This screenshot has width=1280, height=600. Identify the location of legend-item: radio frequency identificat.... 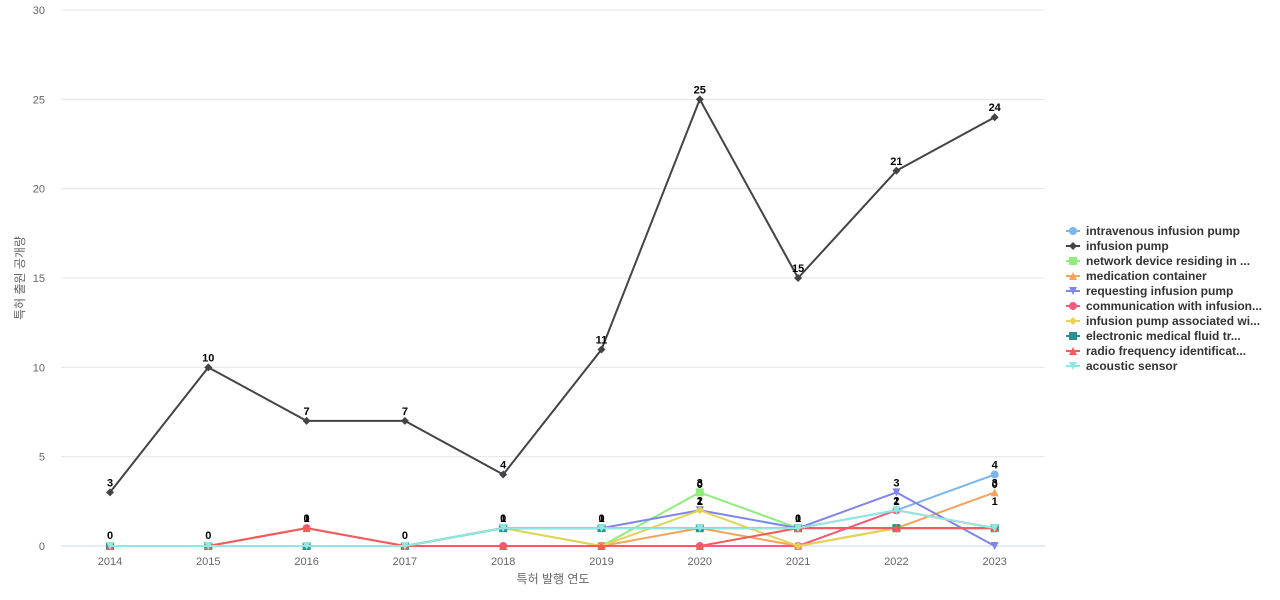
(1156, 351).